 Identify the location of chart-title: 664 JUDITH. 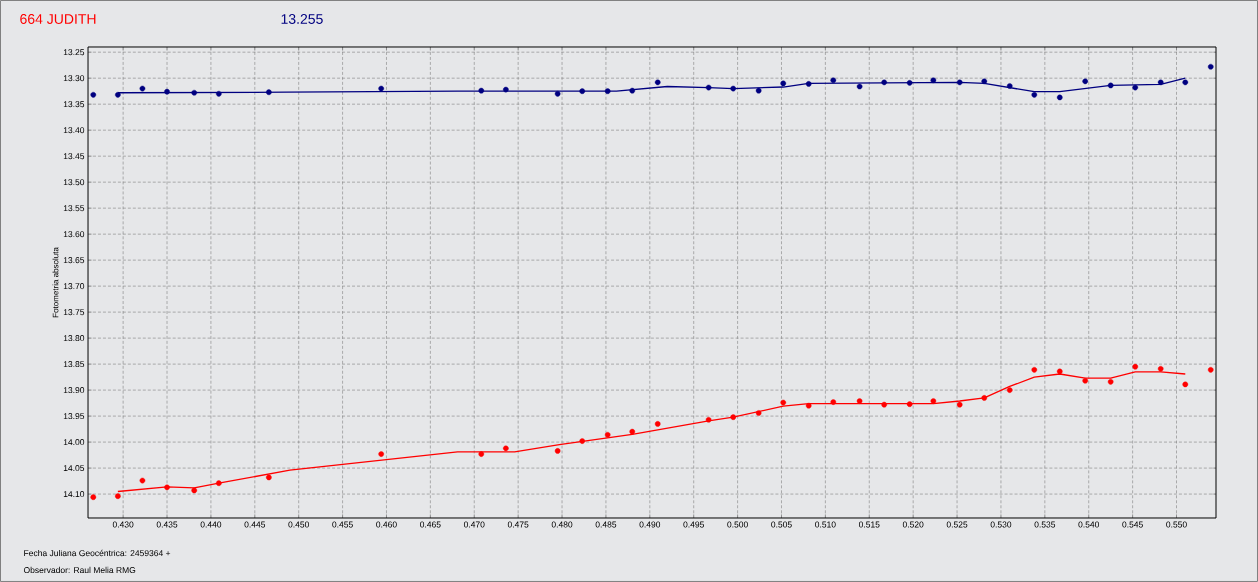
(58, 19).